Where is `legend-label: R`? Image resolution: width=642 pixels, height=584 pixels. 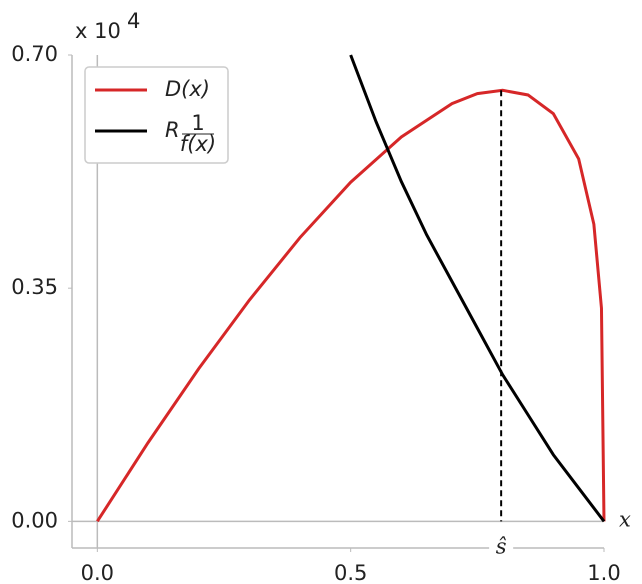
legend-label: R is located at coordinates (172, 130).